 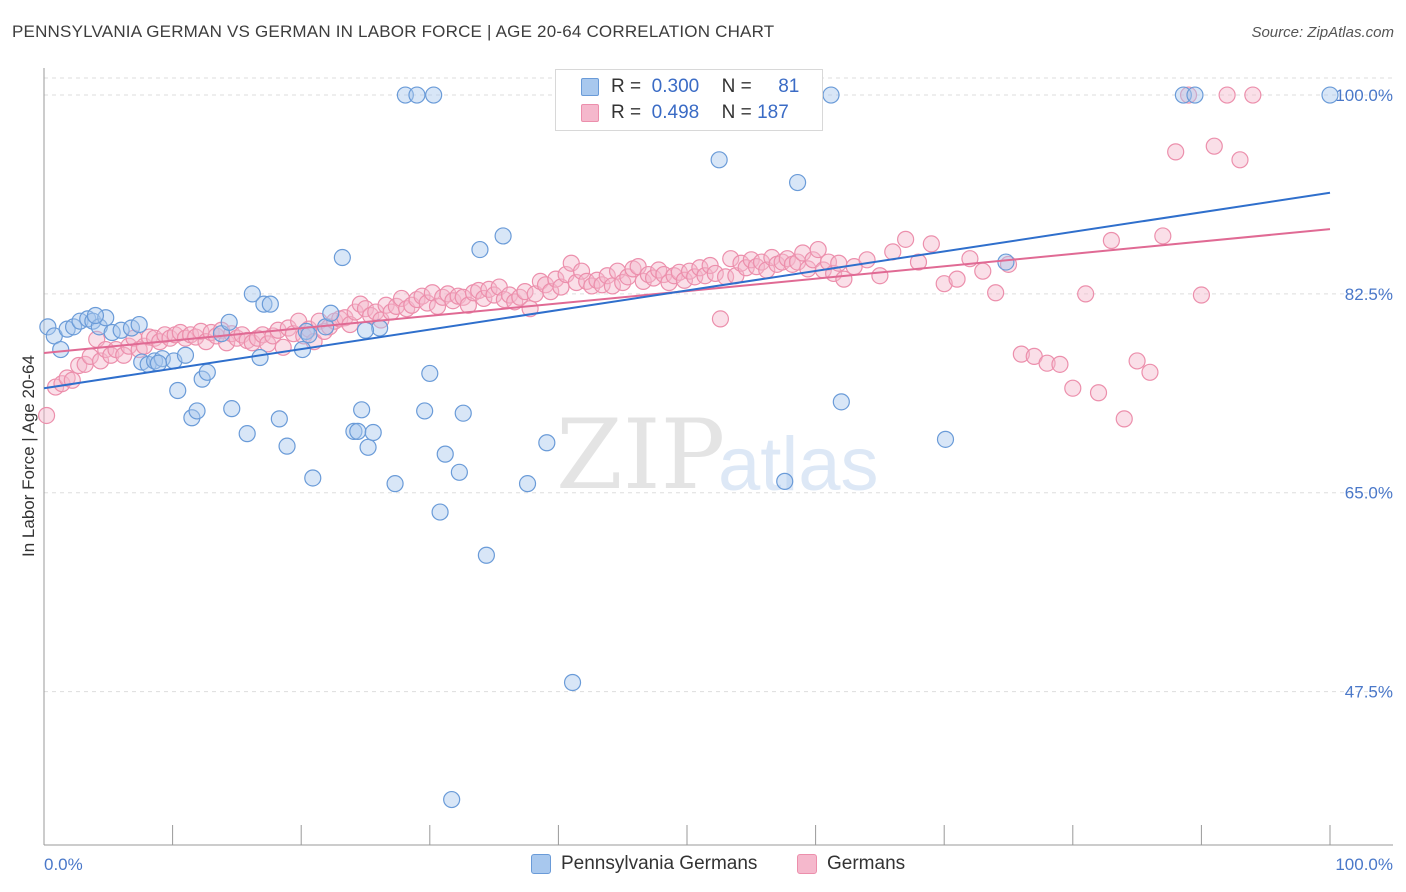 I want to click on y-tick-label: 65.0%, so click(x=1369, y=493).